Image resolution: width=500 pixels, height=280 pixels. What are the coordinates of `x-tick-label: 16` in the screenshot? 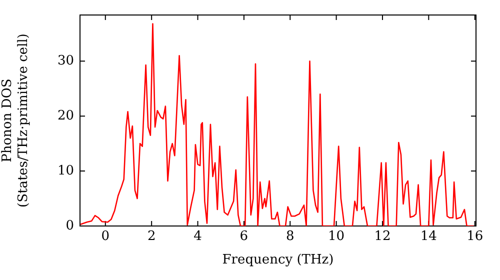 It's located at (475, 236).